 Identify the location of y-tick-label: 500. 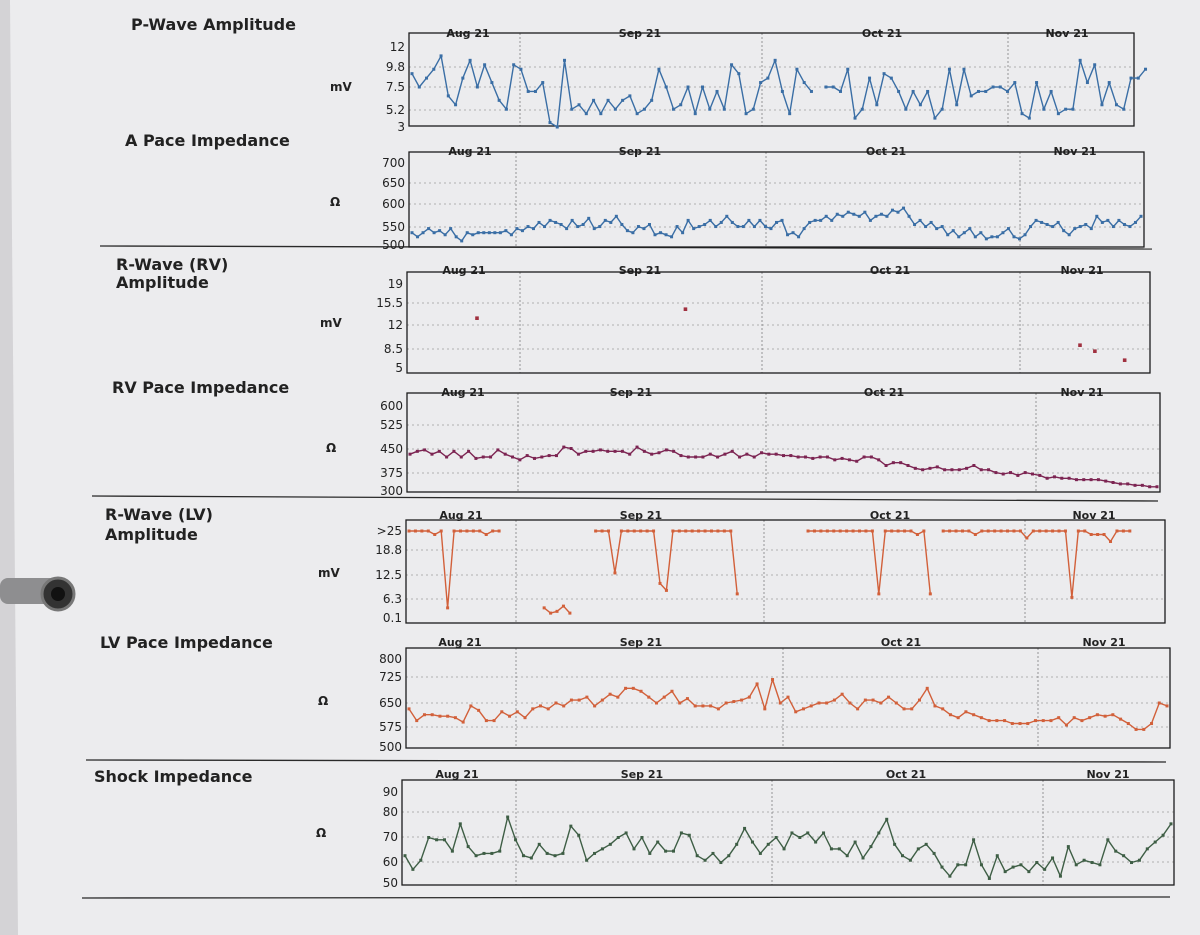
(390, 747).